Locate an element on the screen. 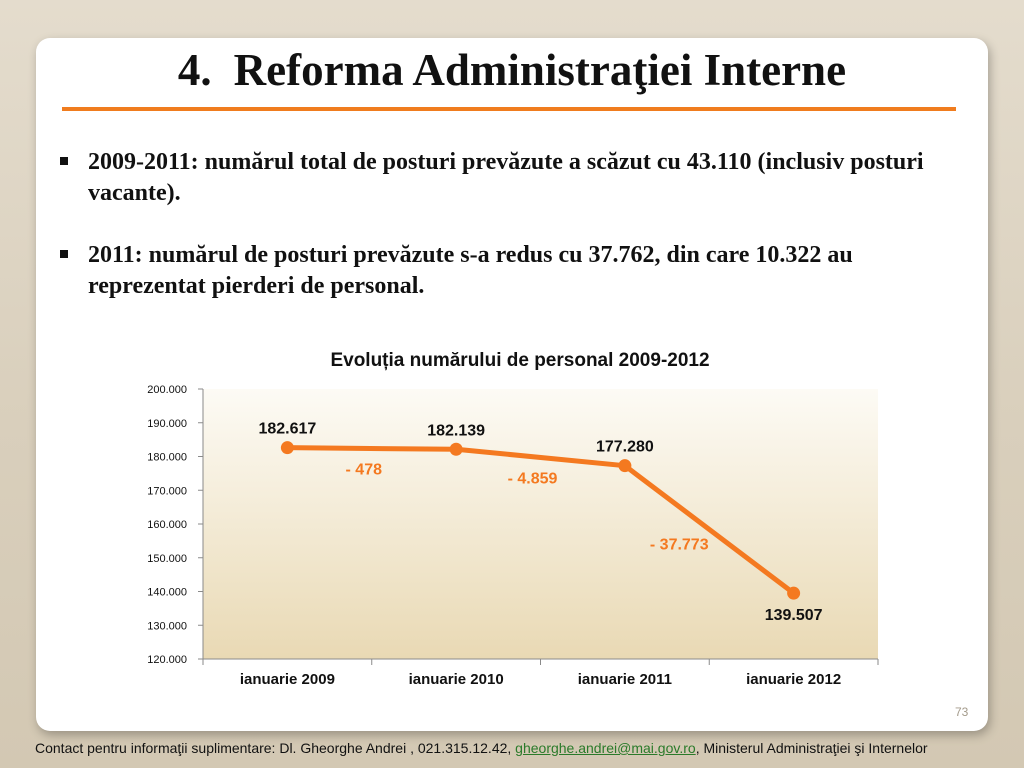 The height and width of the screenshot is (768, 1024). page-number: 73 is located at coordinates (962, 712).